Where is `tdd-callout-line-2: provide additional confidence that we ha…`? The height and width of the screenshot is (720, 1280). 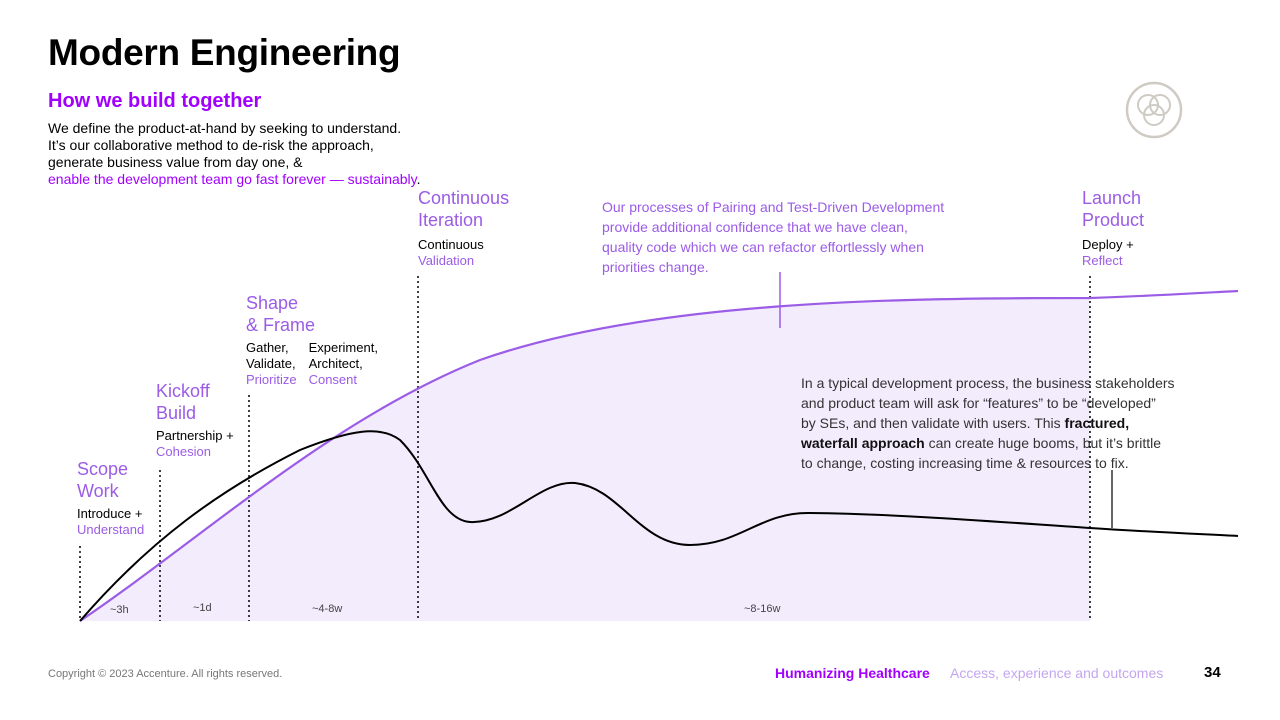 tdd-callout-line-2: provide additional confidence that we ha… is located at coordinates (755, 227).